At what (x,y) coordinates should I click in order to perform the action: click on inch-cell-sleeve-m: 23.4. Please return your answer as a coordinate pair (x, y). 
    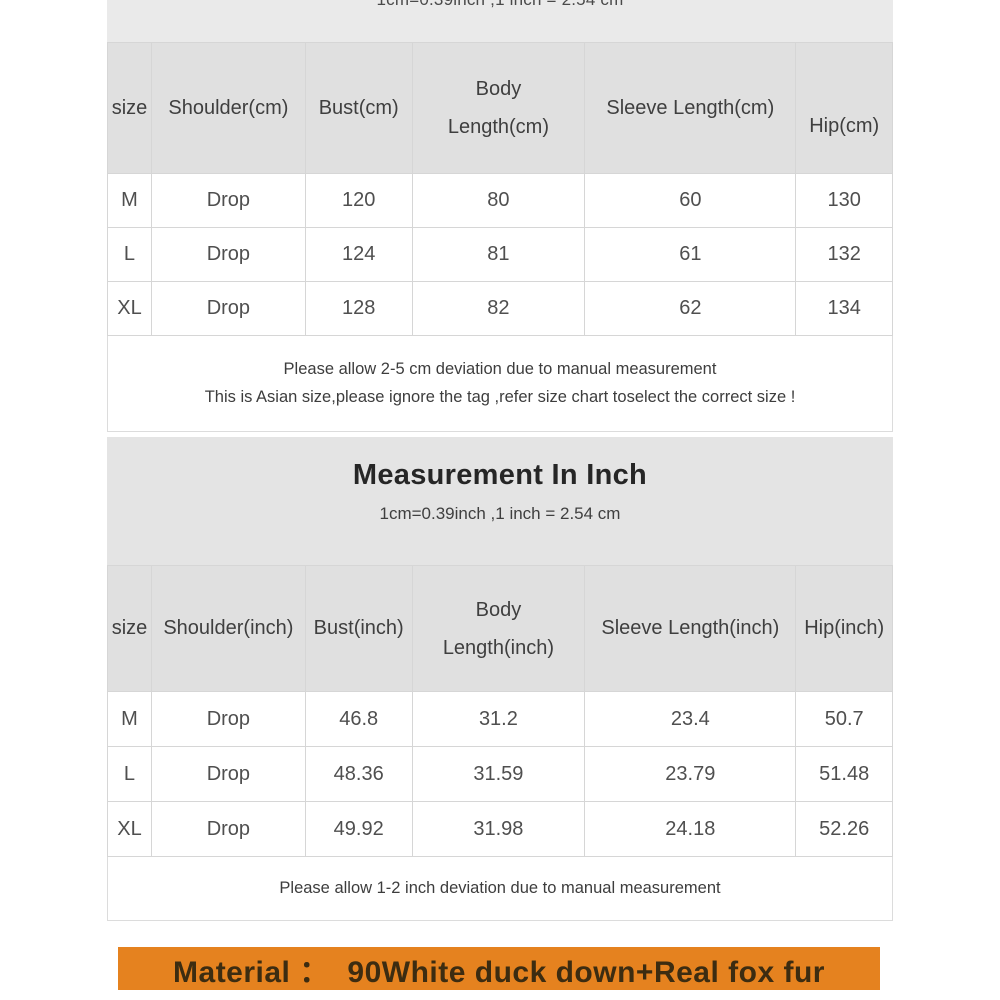
    Looking at the image, I should click on (690, 719).